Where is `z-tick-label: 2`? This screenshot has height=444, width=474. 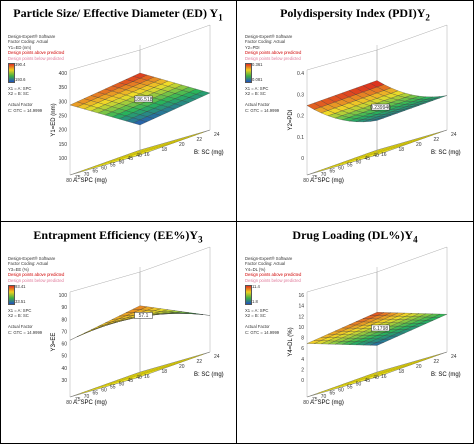
z-tick-label: 2 is located at coordinates (302, 370).